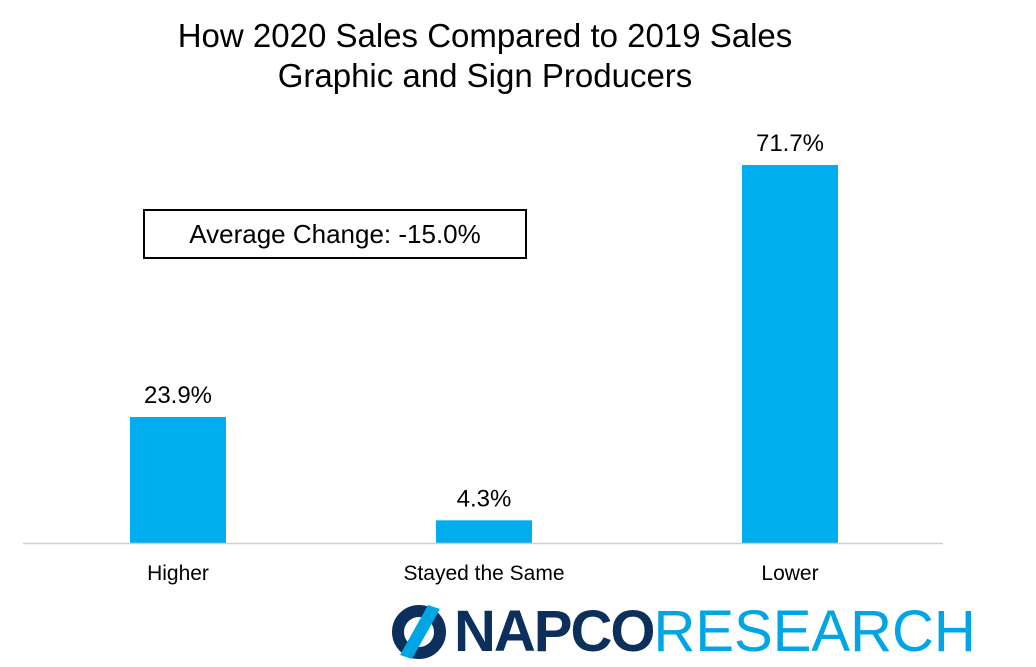  What do you see at coordinates (484, 498) in the screenshot?
I see `data-label-stayed-the-same: 4.3%` at bounding box center [484, 498].